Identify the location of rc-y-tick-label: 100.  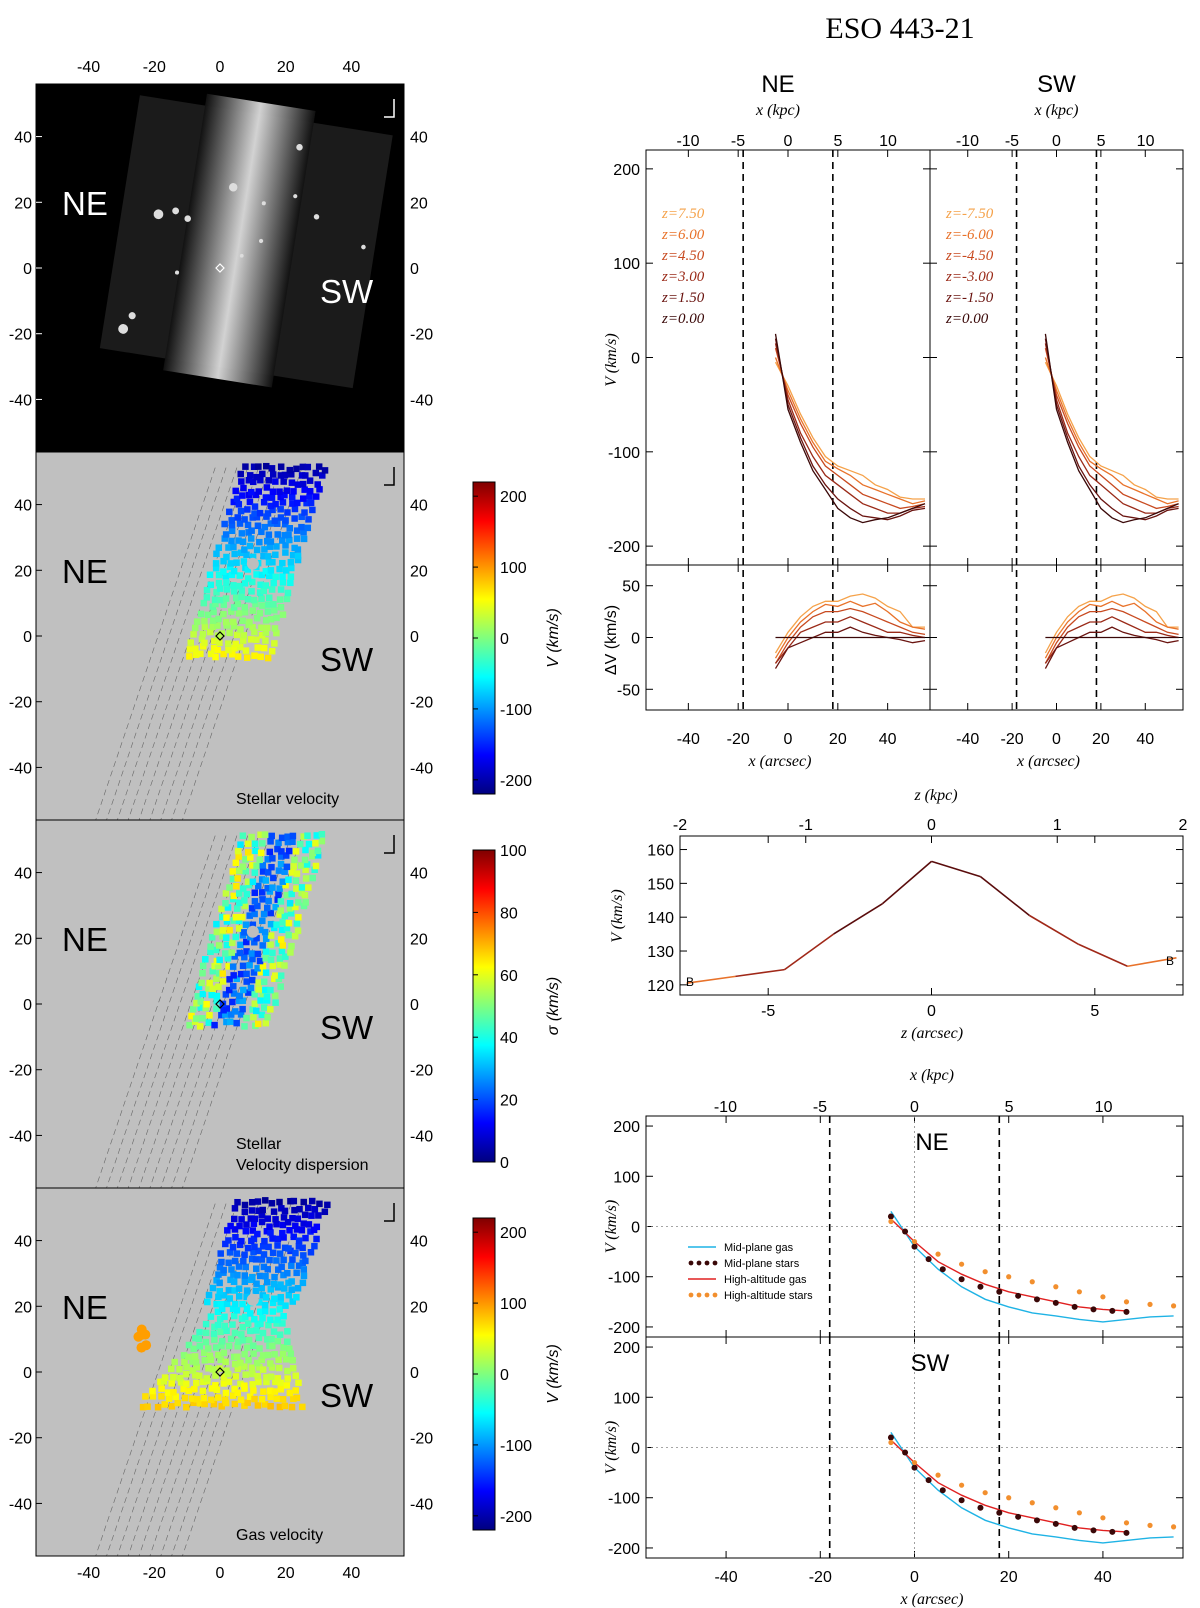
(626, 264).